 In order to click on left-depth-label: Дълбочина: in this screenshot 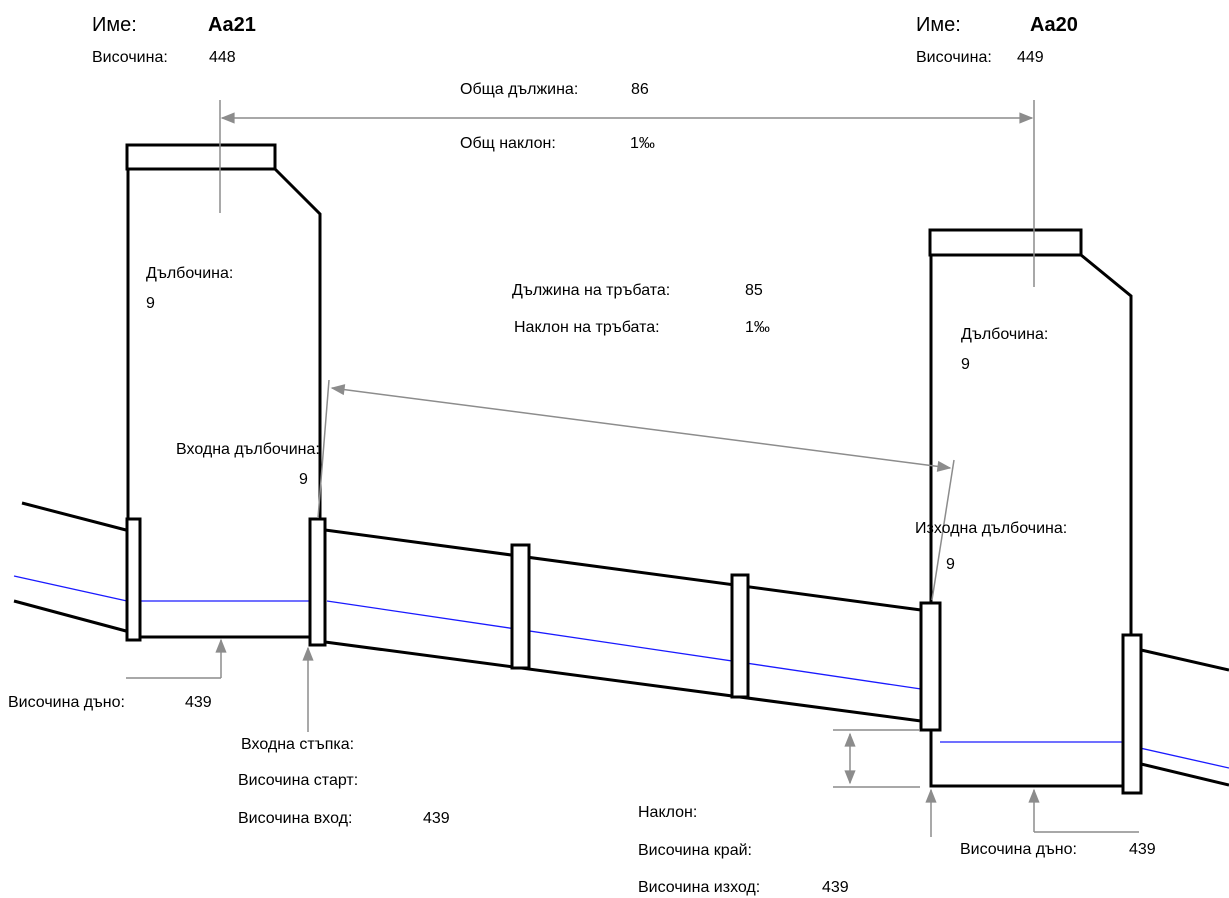, I will do `click(190, 273)`.